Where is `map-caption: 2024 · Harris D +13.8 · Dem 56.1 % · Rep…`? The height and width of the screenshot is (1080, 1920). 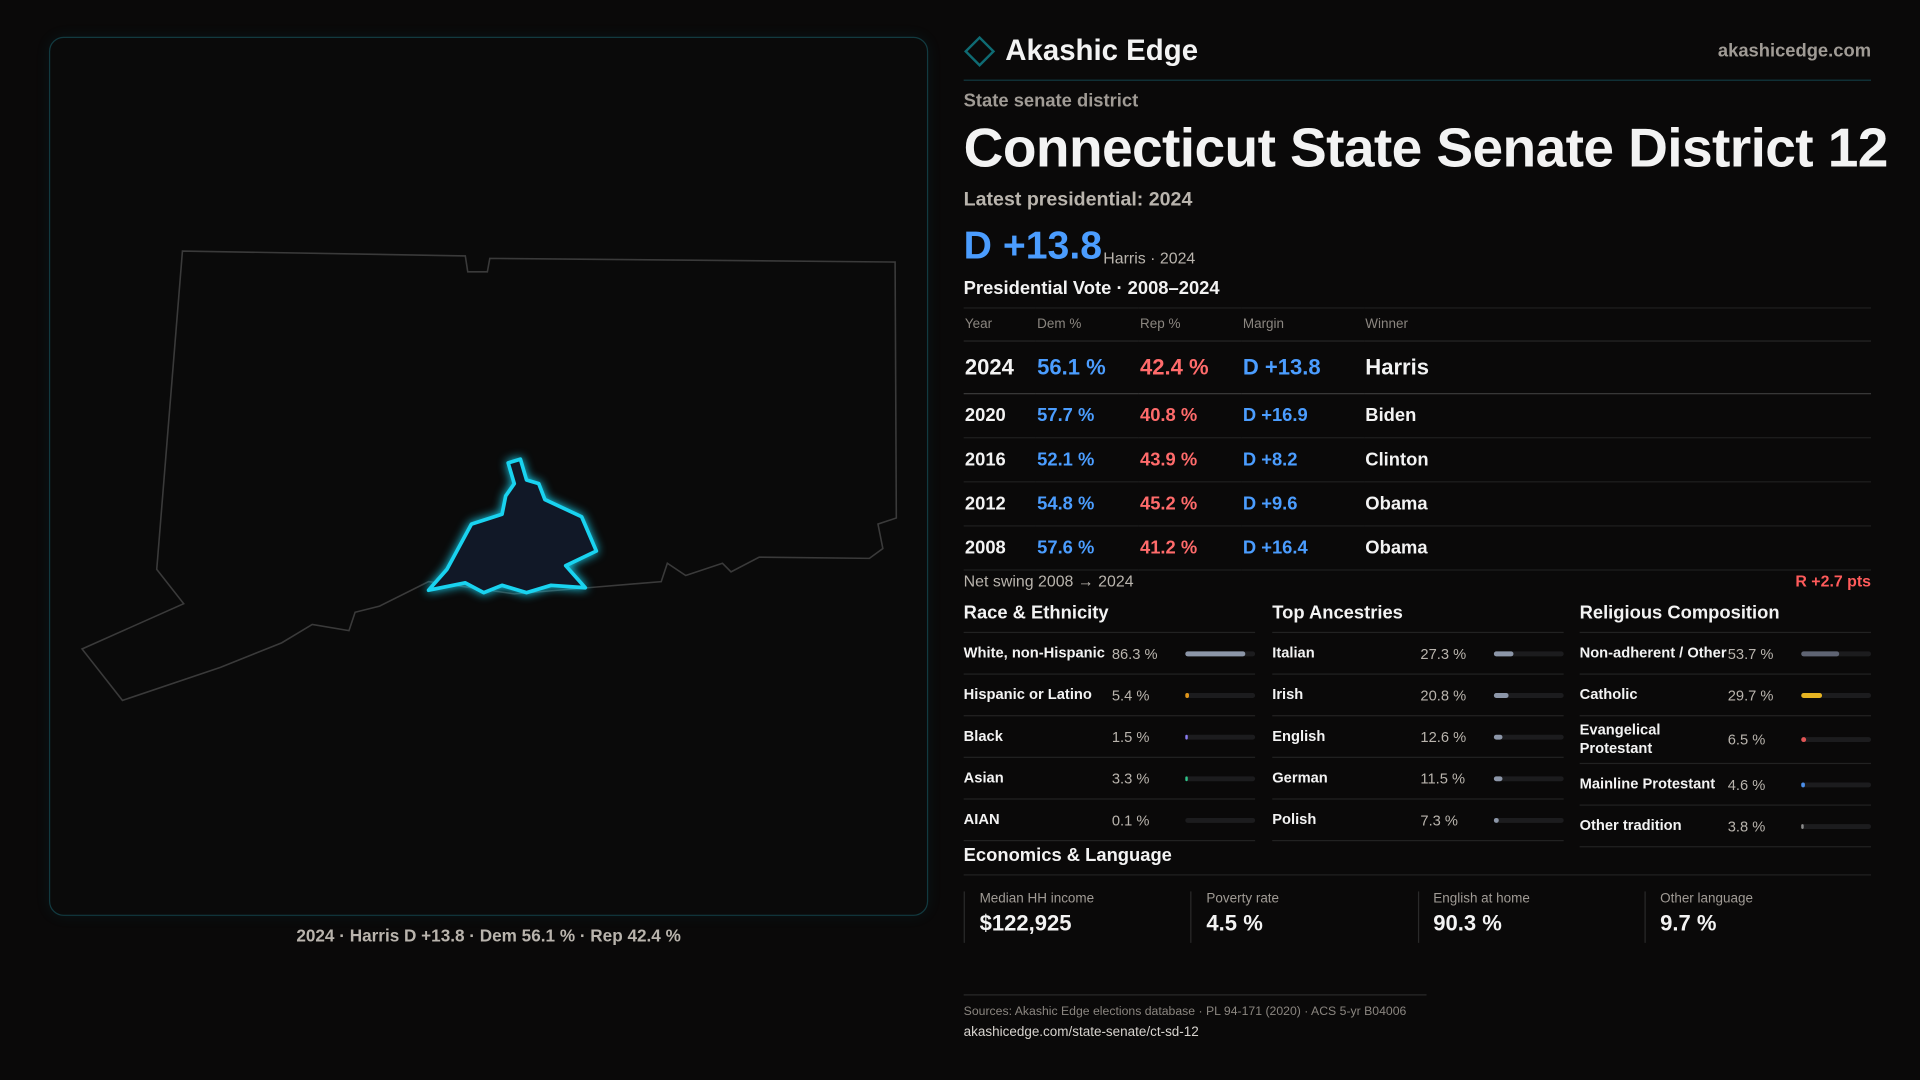
map-caption: 2024 · Harris D +13.8 · Dem 56.1 % · Rep… is located at coordinates (488, 935).